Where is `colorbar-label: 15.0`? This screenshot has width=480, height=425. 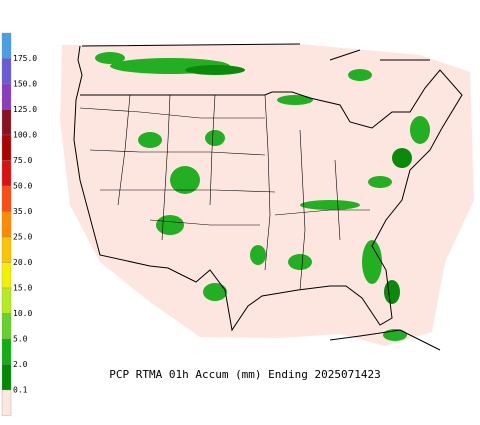 colorbar-label: 15.0 is located at coordinates (22, 288).